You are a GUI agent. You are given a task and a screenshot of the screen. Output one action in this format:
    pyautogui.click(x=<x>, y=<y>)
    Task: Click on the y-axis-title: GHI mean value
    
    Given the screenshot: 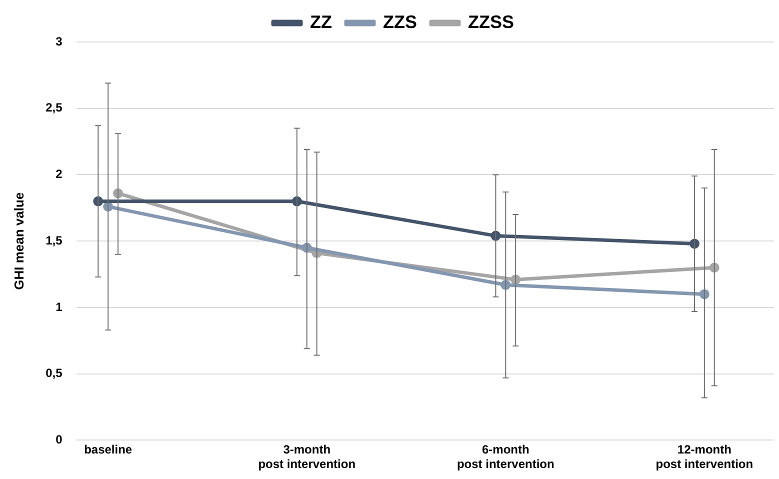 What is the action you would take?
    pyautogui.click(x=18, y=241)
    